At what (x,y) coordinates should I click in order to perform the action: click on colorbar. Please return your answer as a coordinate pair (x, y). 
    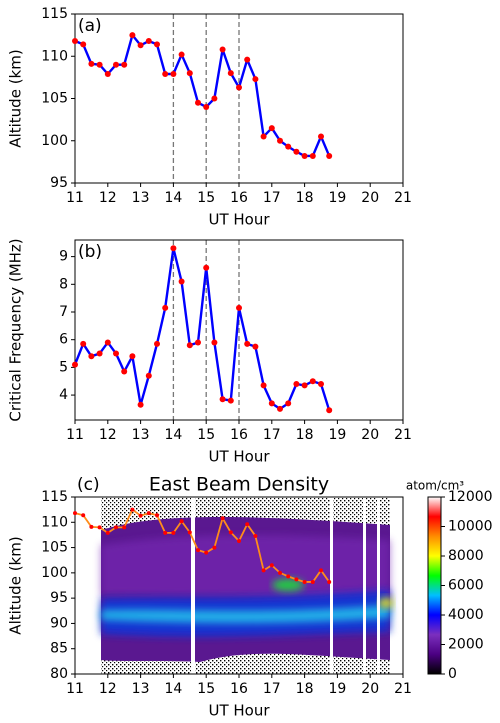
    Looking at the image, I should click on (434, 585).